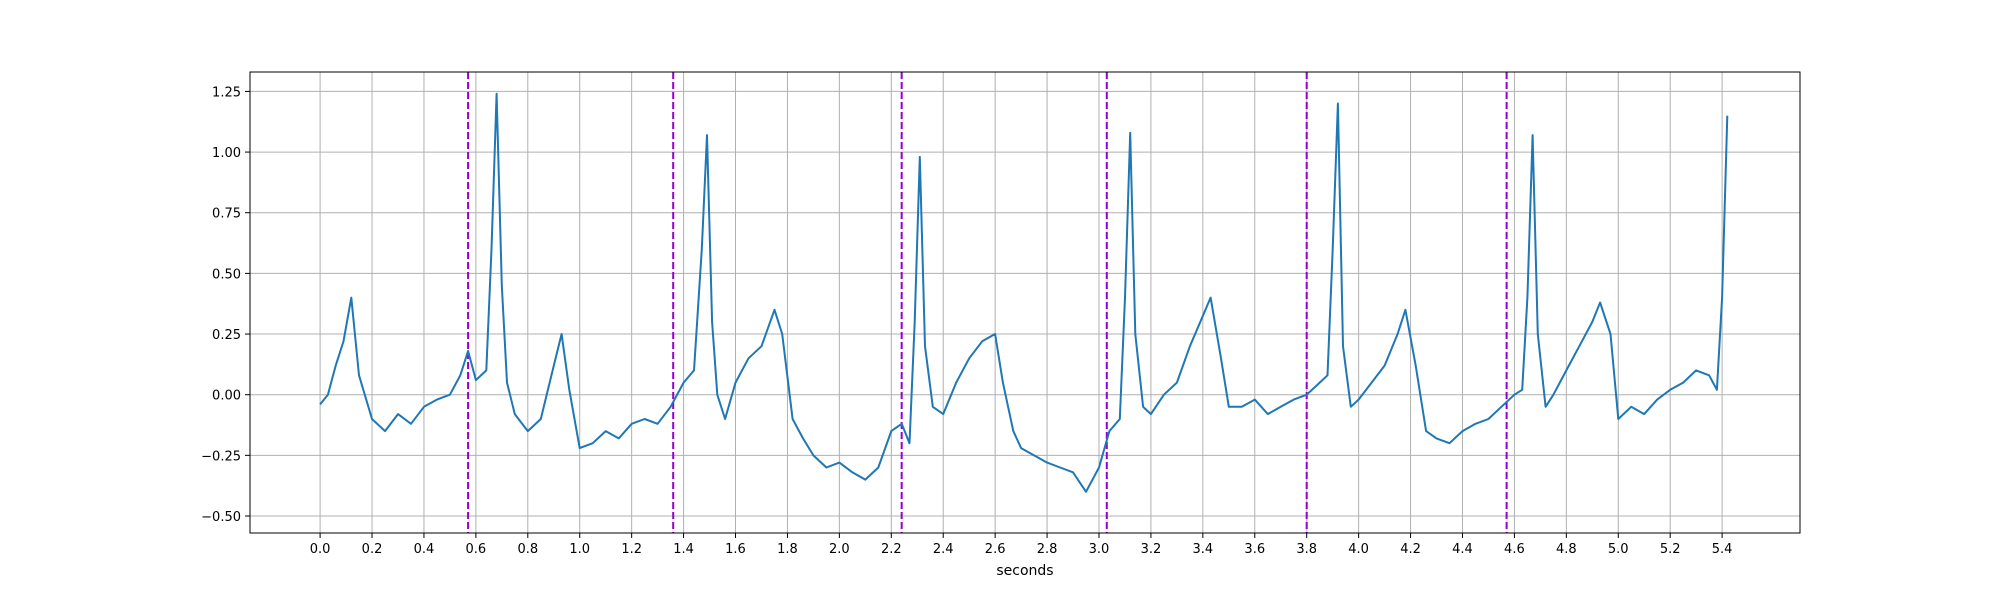 The image size is (2000, 600). I want to click on x-tick-label: 2.8, so click(1047, 549).